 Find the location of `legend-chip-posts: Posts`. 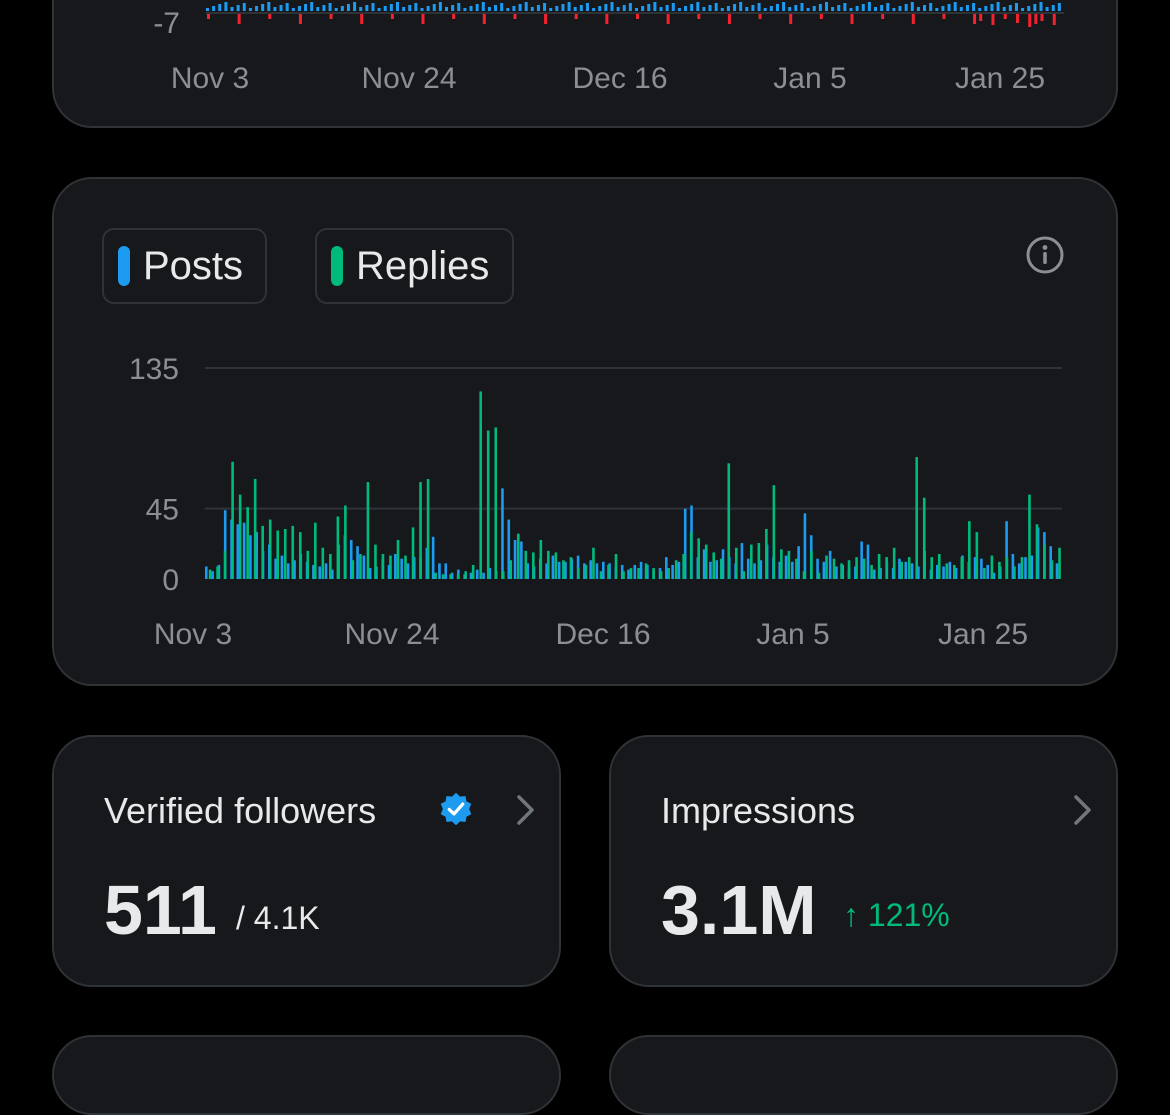

legend-chip-posts: Posts is located at coordinates (184, 266).